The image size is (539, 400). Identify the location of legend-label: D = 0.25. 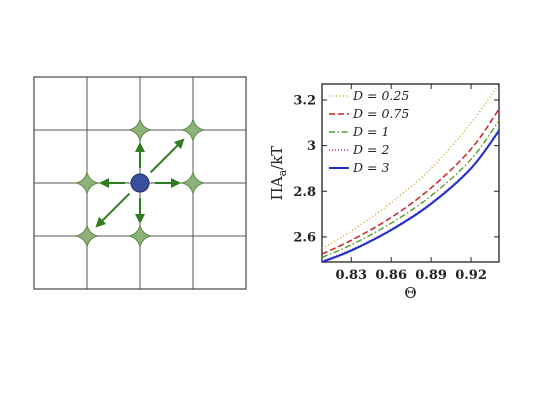
(380, 95).